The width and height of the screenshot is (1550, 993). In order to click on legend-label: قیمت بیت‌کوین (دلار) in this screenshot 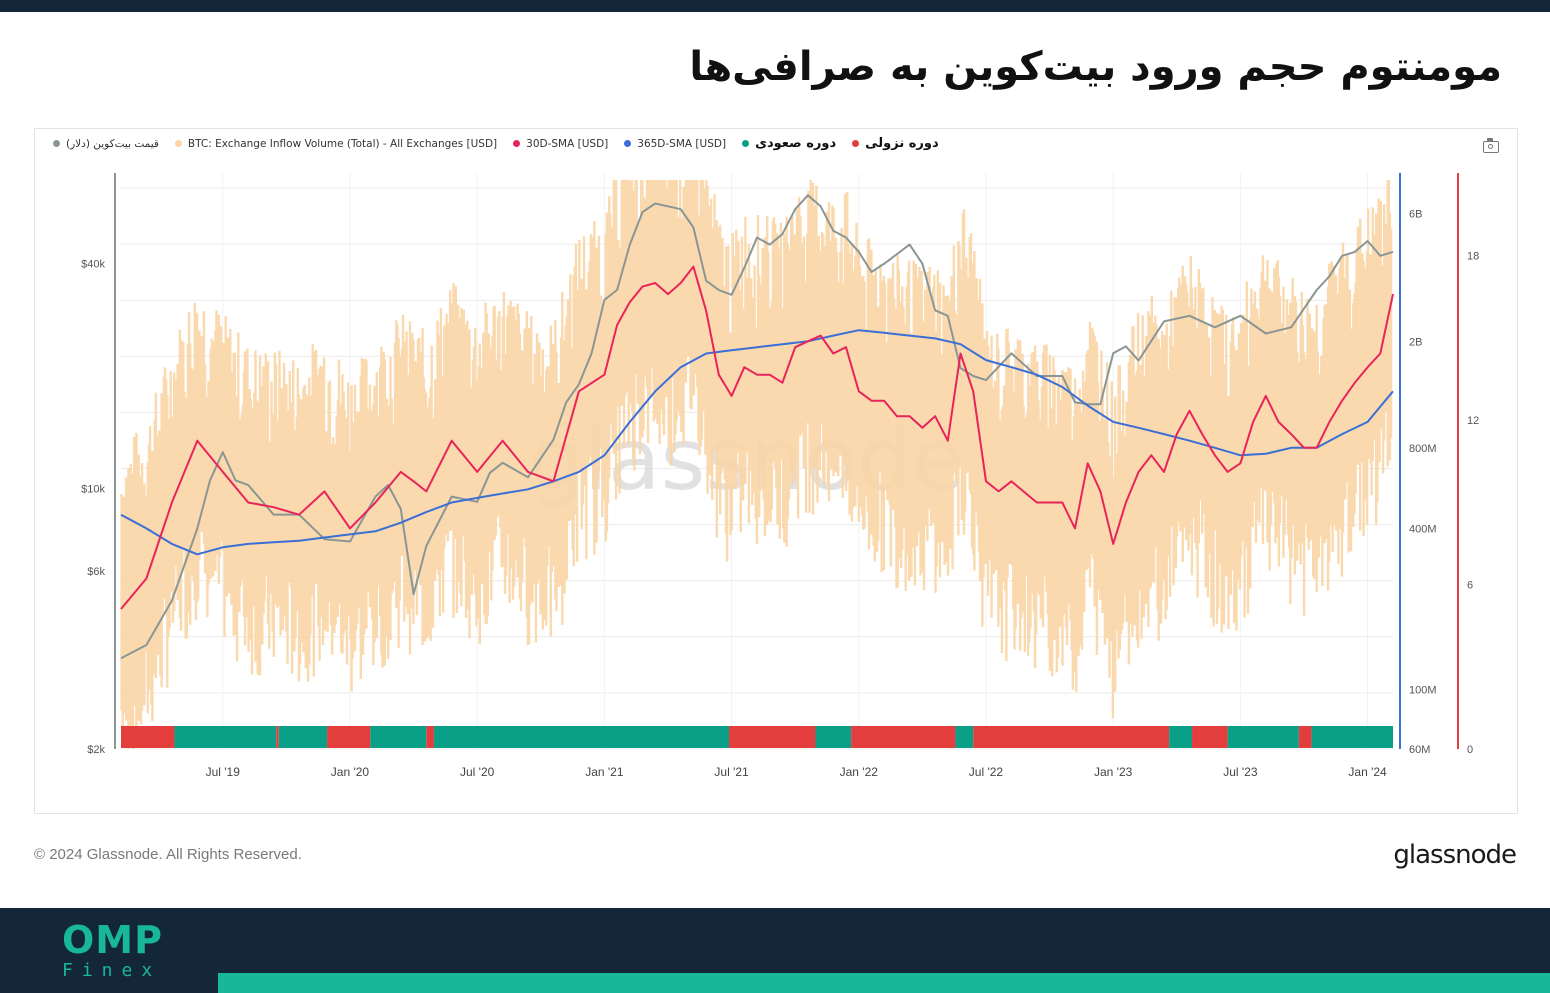, I will do `click(112, 143)`.